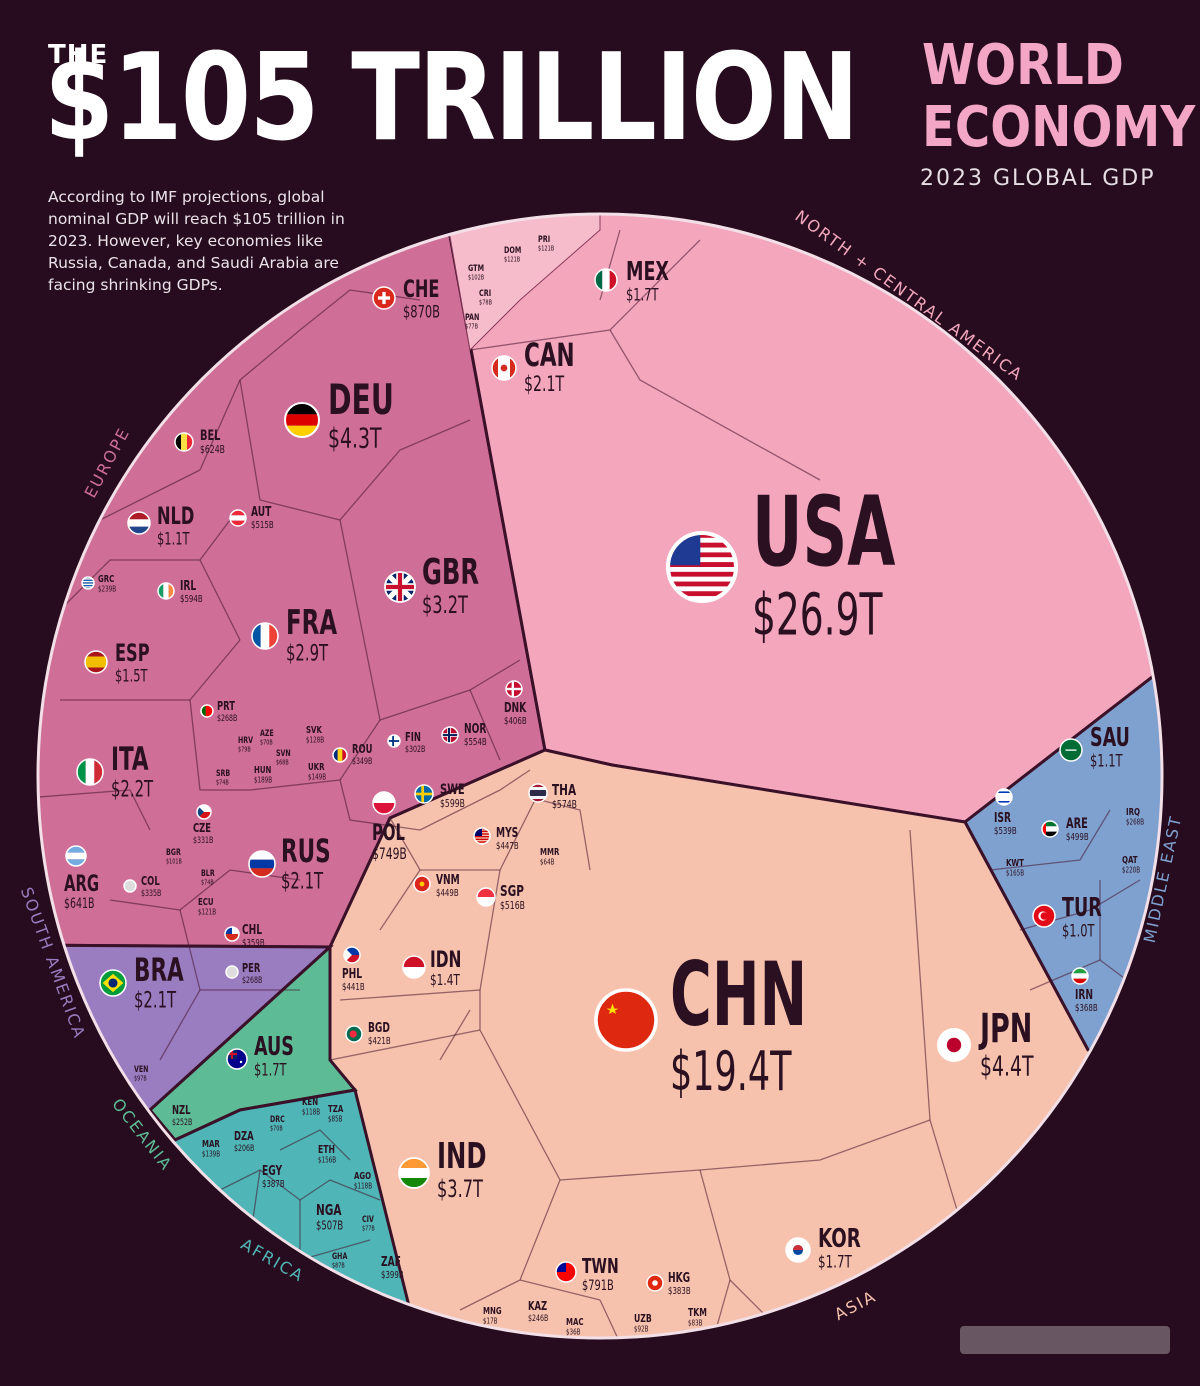  Describe the element at coordinates (141, 1069) in the screenshot. I see `country-code-ven: VEN` at that location.